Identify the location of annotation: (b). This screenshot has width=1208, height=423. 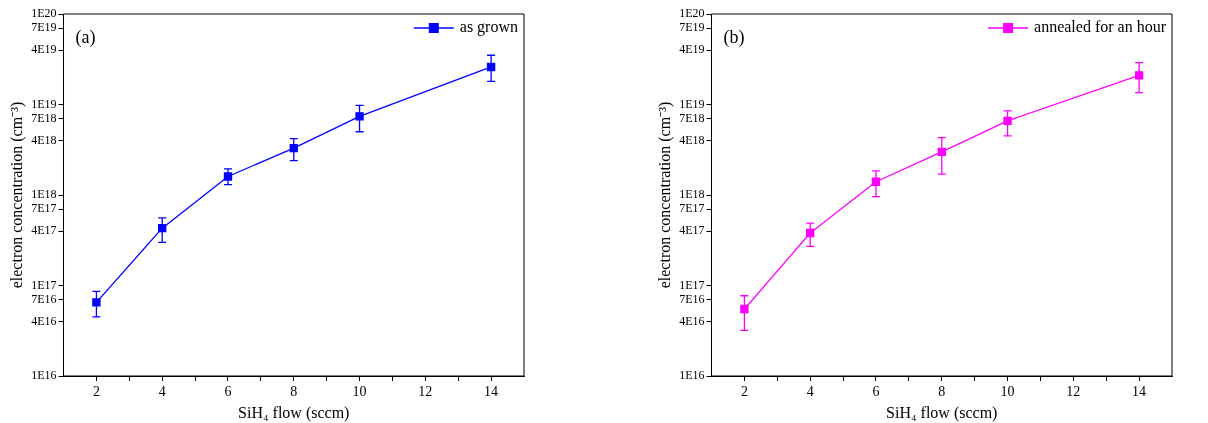
(734, 37).